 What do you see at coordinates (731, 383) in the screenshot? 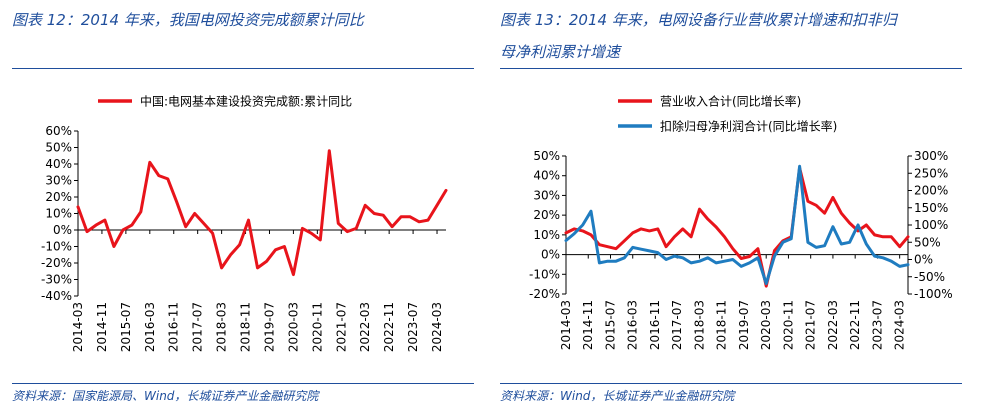
I see `right-source-rule` at bounding box center [731, 383].